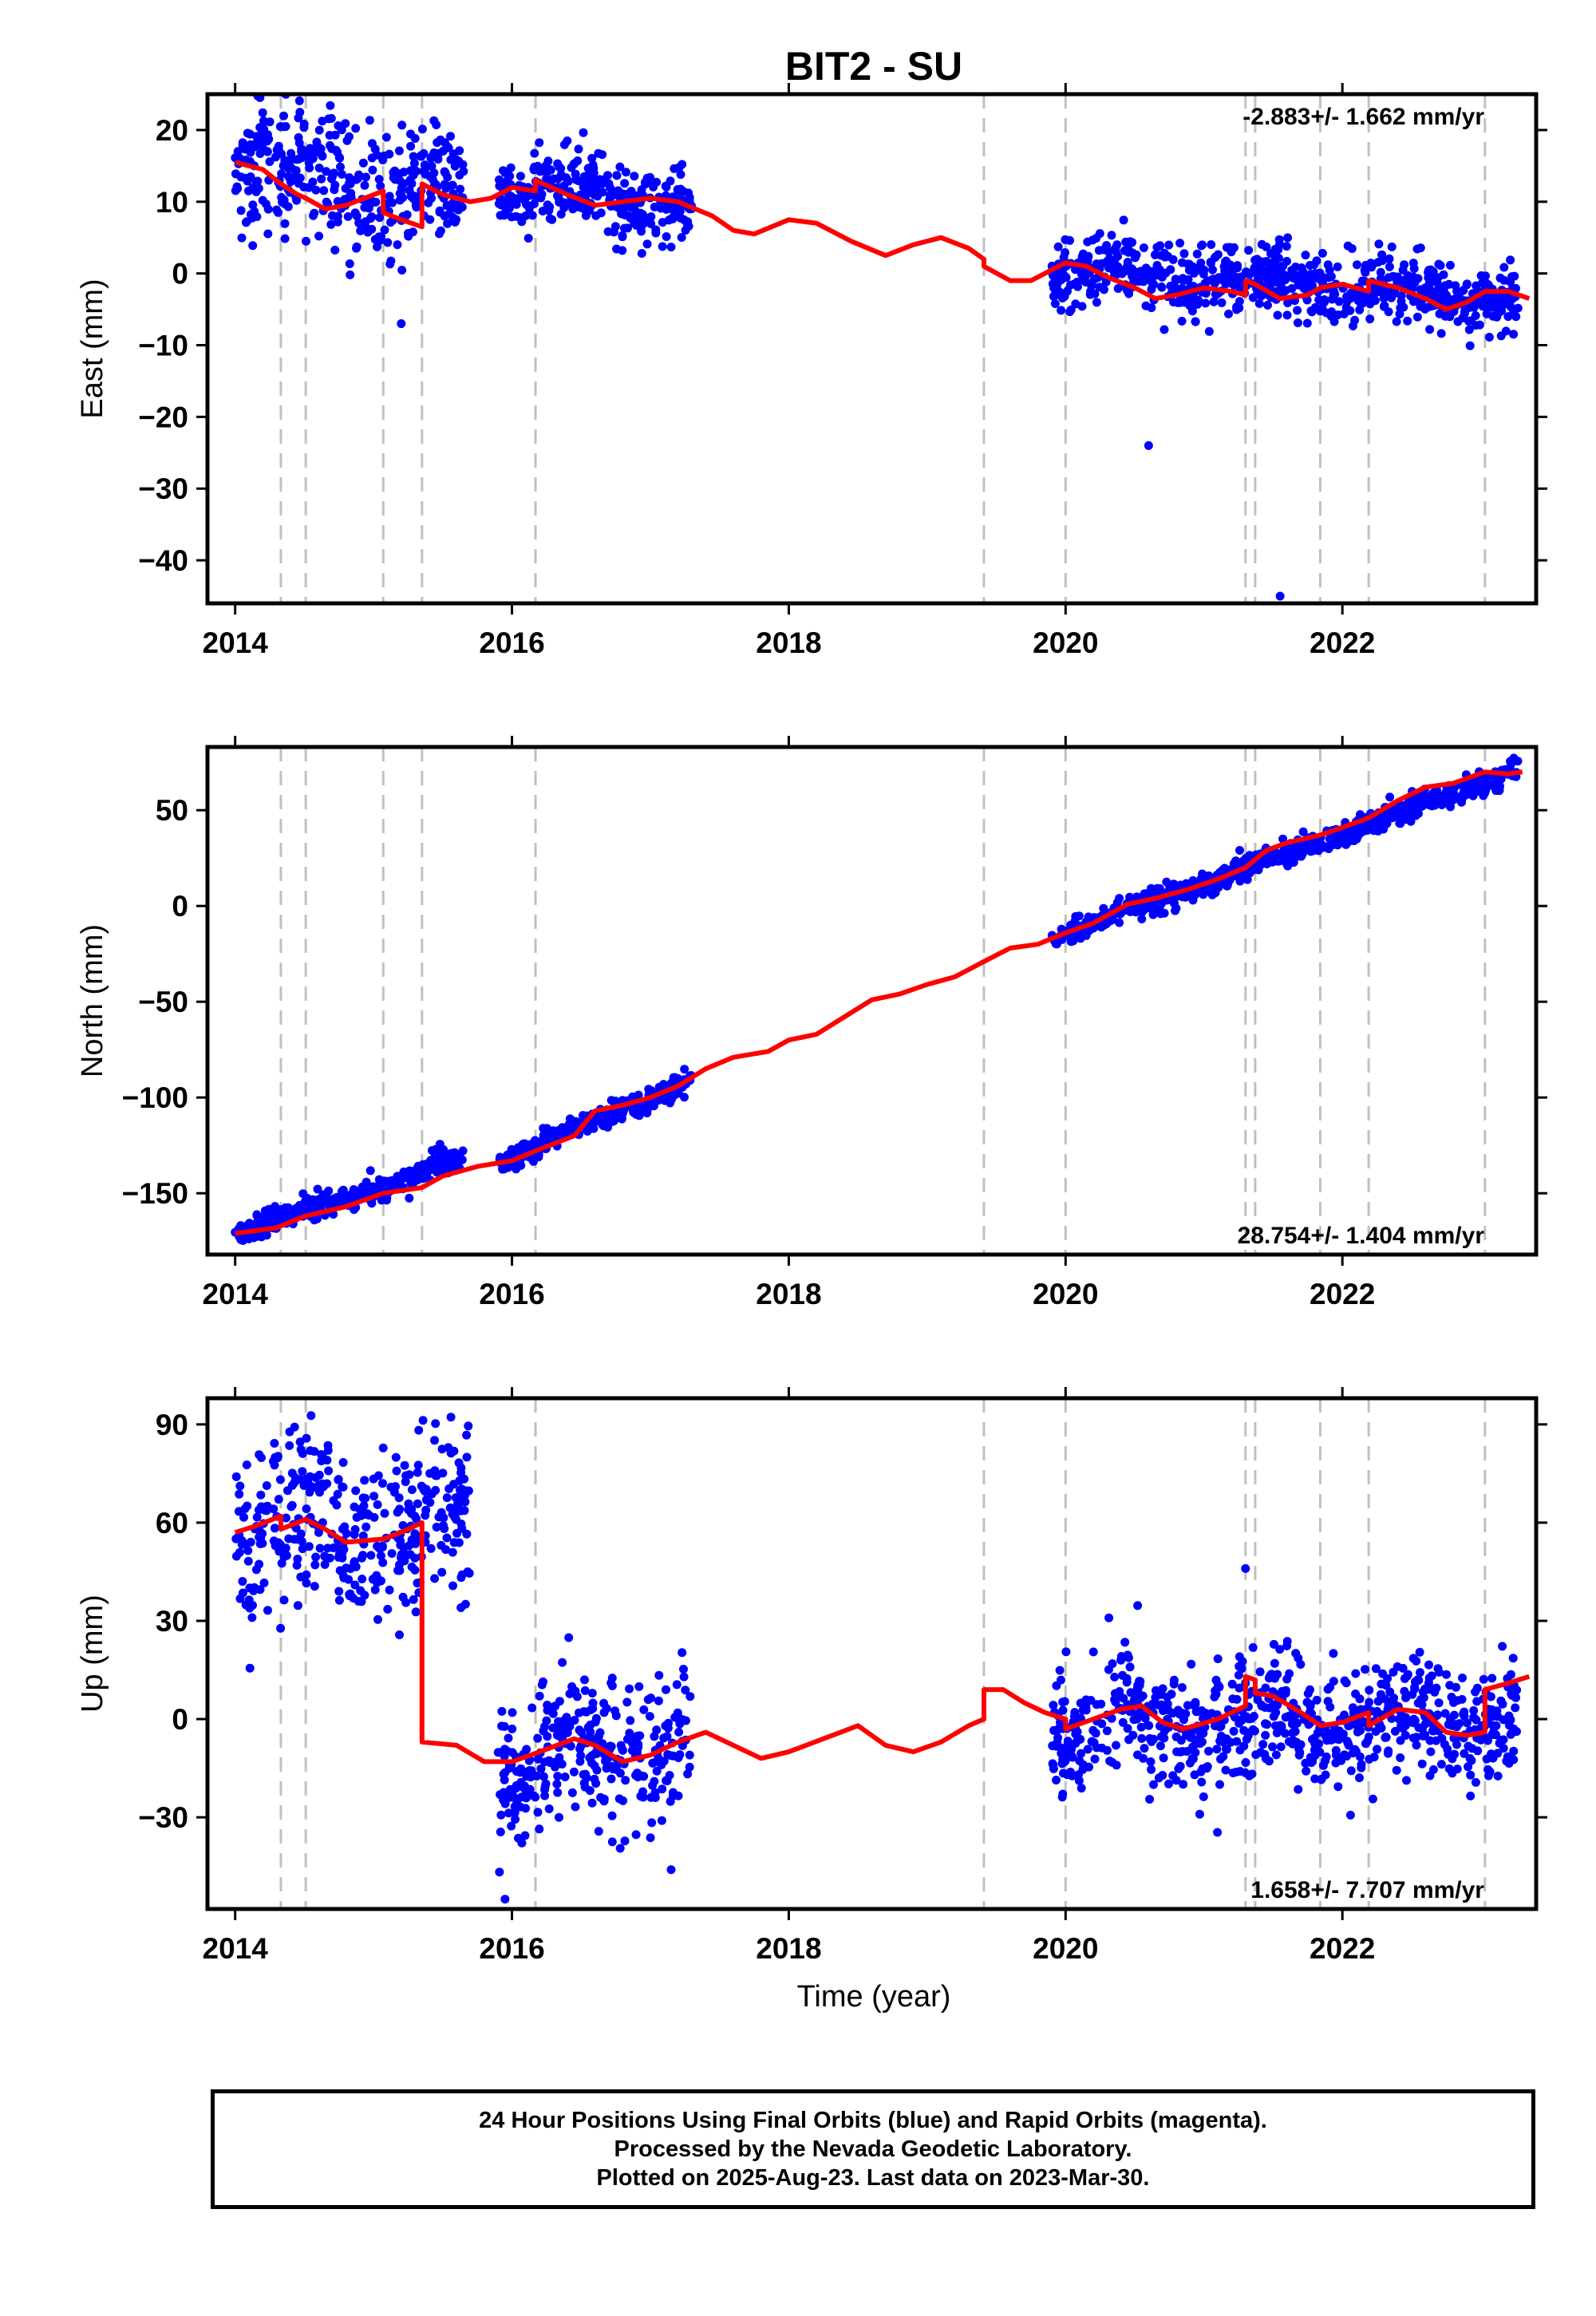 The height and width of the screenshot is (2316, 1596). What do you see at coordinates (1361, 1236) in the screenshot?
I see `north-rate-label: 28.754+/- 1.404 mm/yr` at bounding box center [1361, 1236].